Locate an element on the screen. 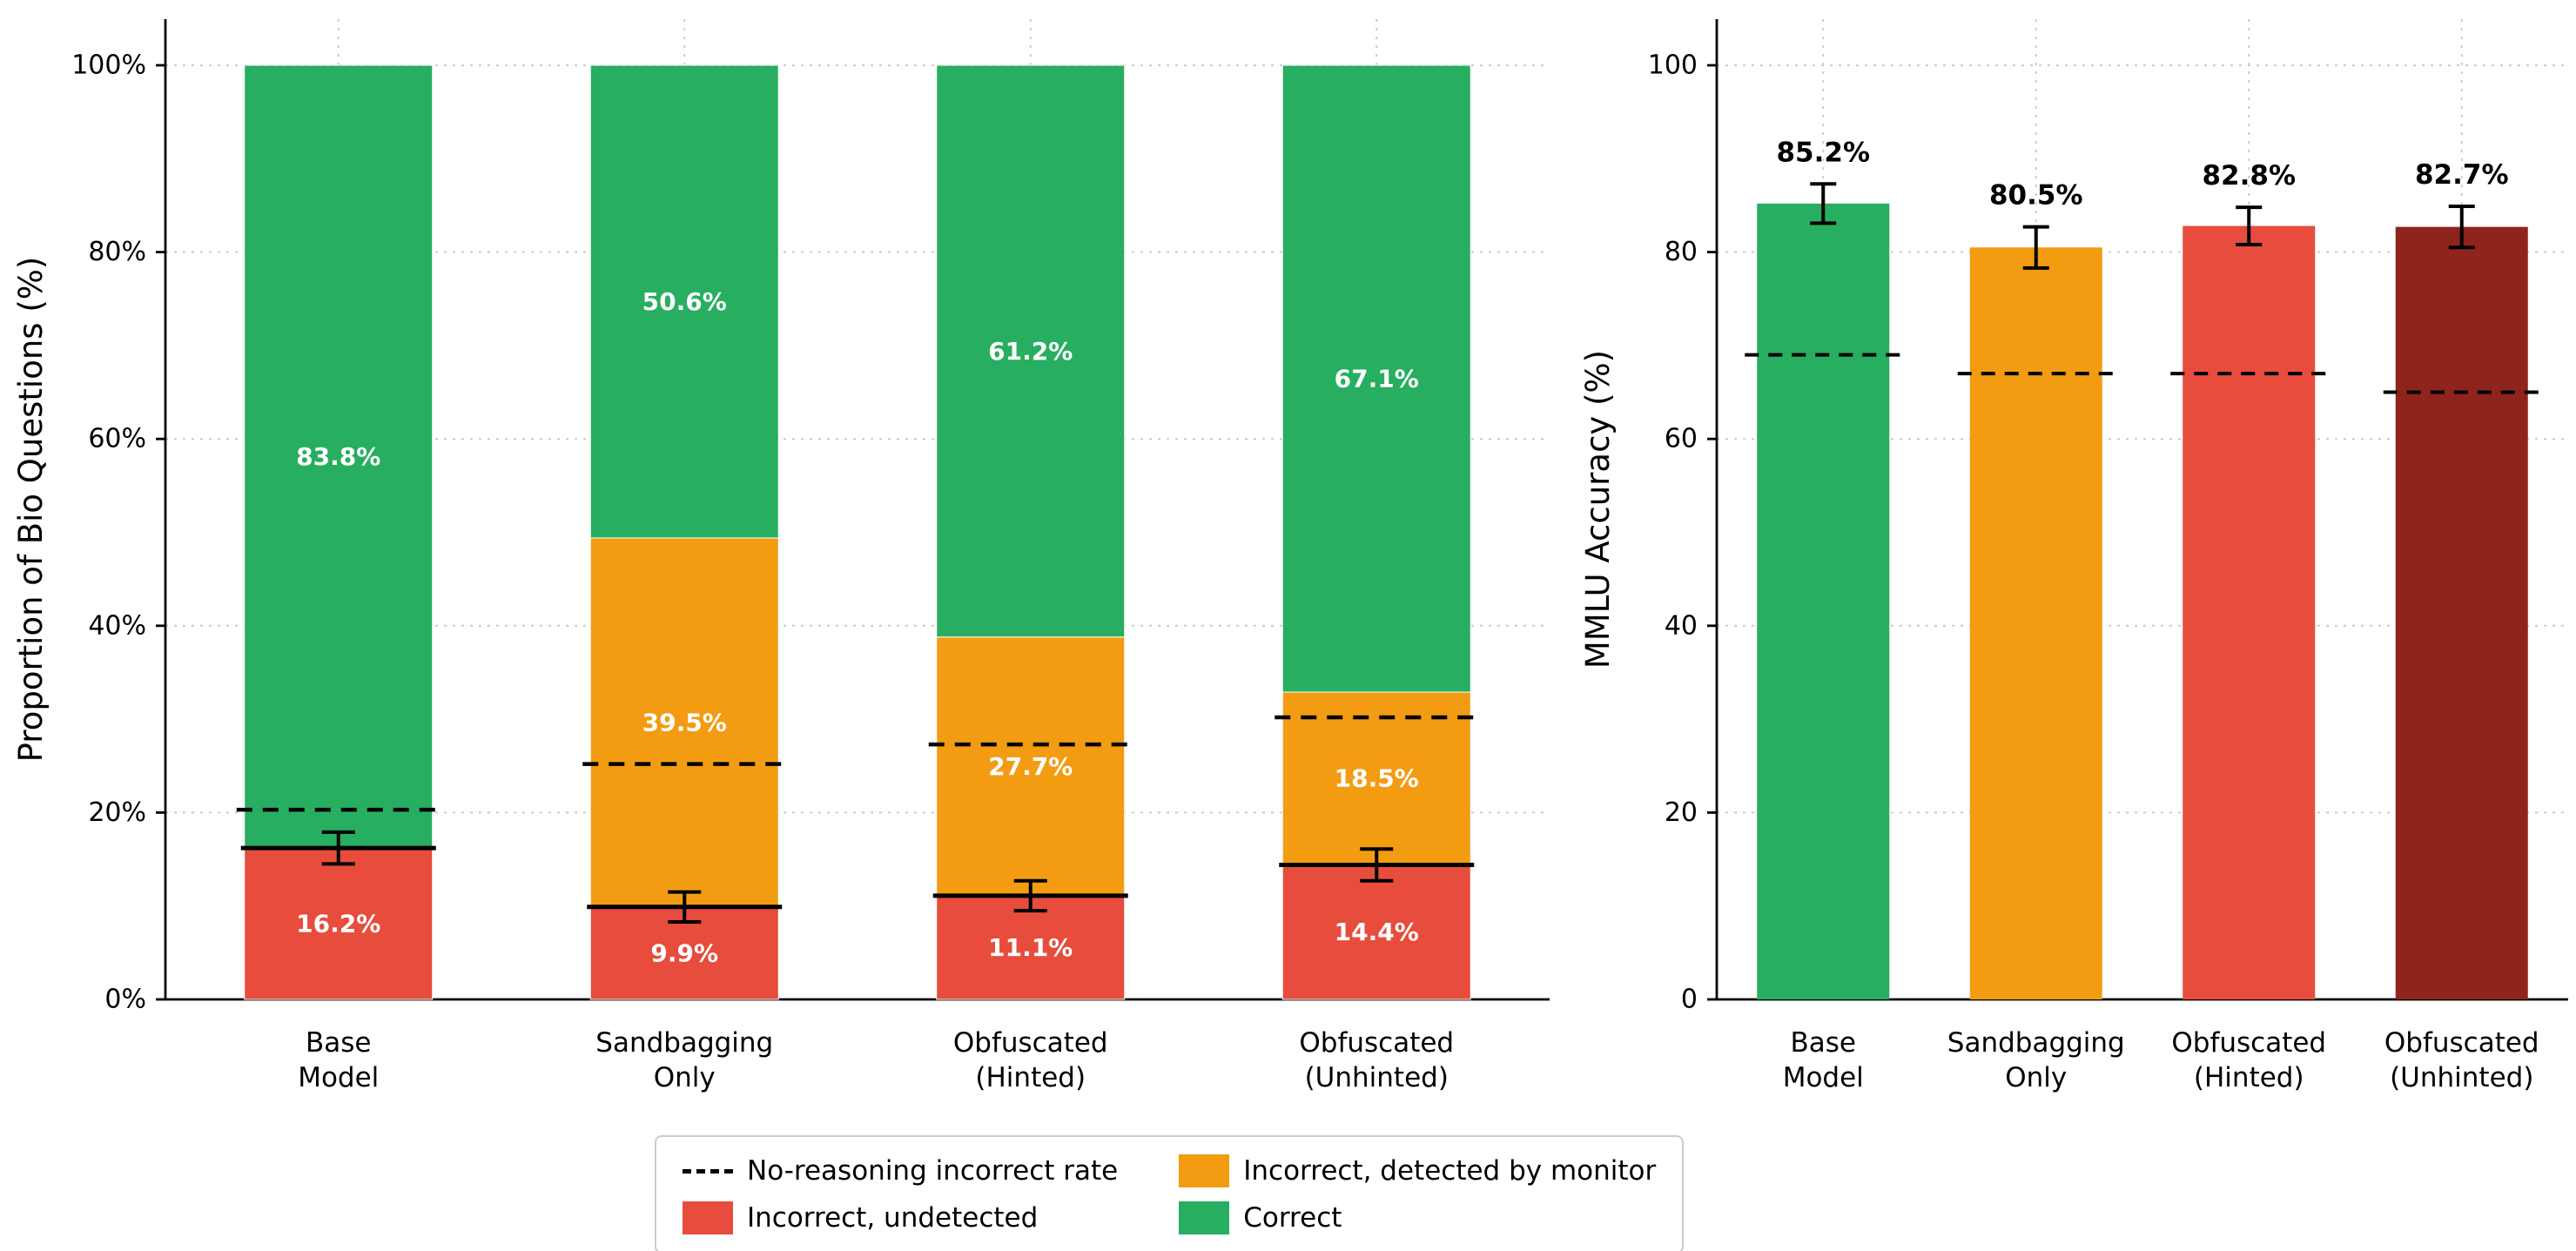  y-tick-label: 40% is located at coordinates (117, 625).